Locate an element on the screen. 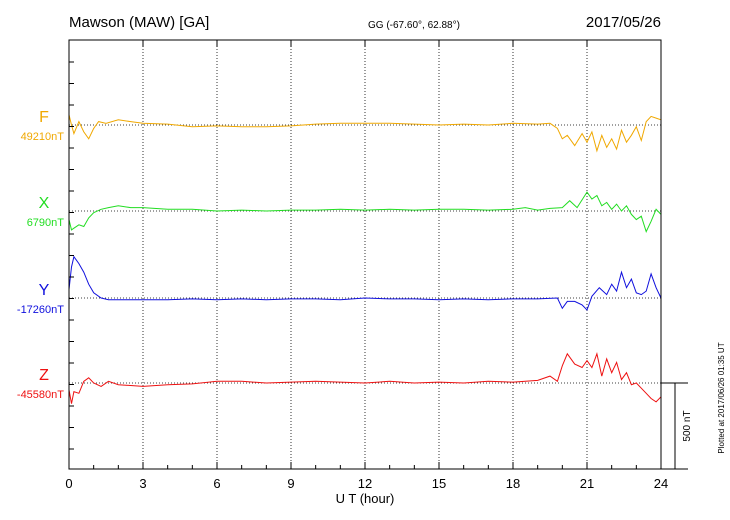  scale-bar-label: 500 nT is located at coordinates (687, 425).